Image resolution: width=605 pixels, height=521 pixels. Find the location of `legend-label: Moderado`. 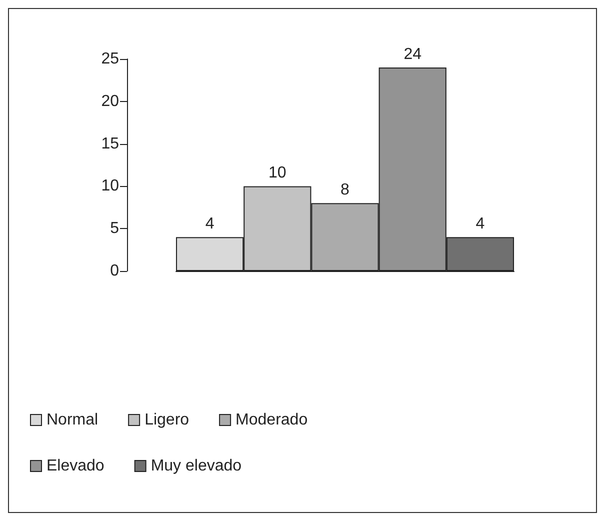

legend-label: Moderado is located at coordinates (272, 420).